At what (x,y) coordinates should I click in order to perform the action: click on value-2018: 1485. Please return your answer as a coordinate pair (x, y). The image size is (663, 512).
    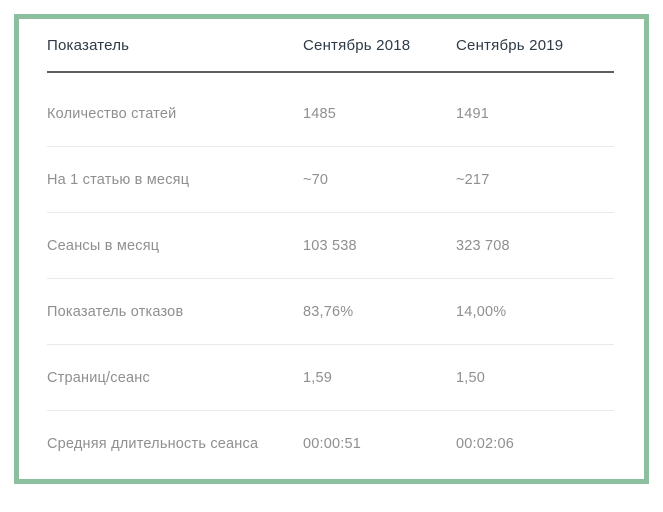
    Looking at the image, I should click on (320, 113).